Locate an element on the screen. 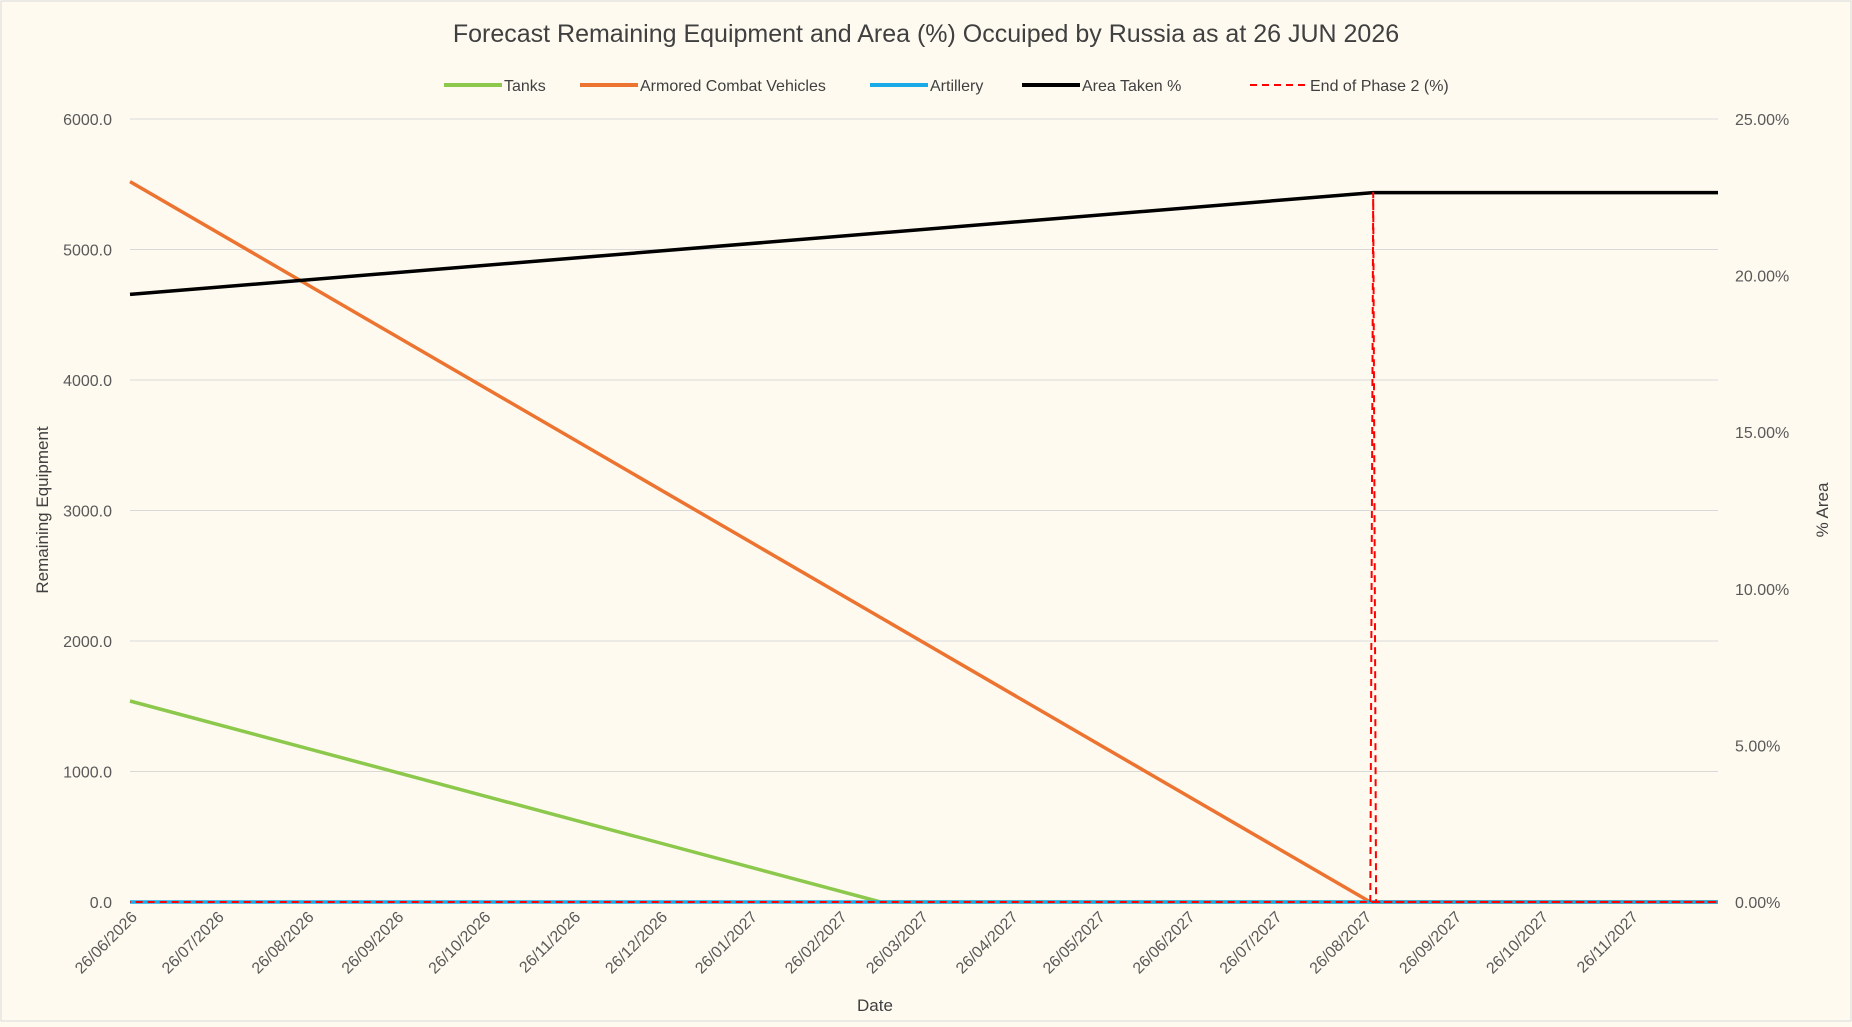 Image resolution: width=1852 pixels, height=1027 pixels. y-tick-label: 3000.0 is located at coordinates (87, 512).